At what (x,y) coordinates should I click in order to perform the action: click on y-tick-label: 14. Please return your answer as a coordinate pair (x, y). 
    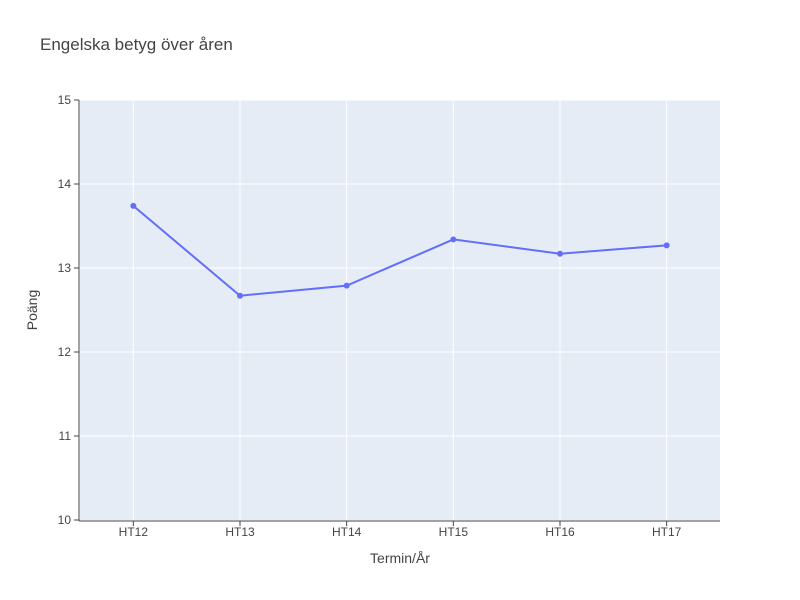
    Looking at the image, I should click on (65, 184).